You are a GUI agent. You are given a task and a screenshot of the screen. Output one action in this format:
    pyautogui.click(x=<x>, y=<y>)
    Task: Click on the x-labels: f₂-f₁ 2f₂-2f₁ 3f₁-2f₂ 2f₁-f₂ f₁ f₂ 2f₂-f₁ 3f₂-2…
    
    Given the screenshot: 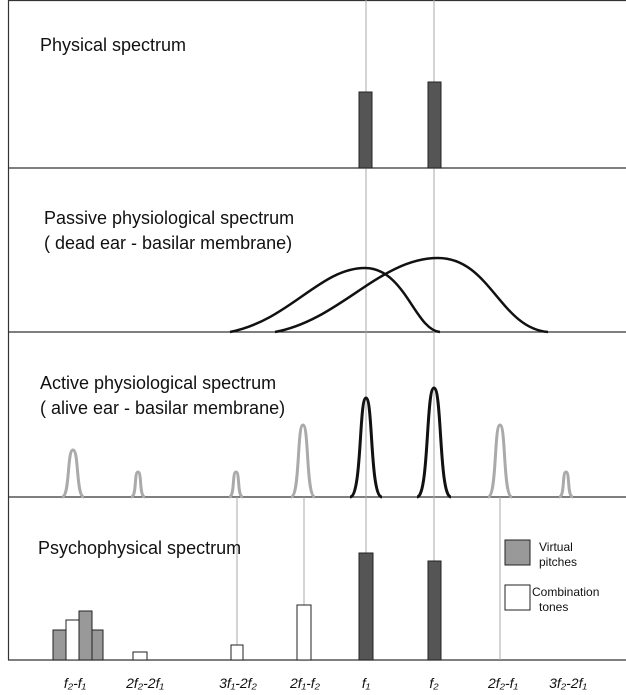 What is the action you would take?
    pyautogui.click(x=326, y=683)
    